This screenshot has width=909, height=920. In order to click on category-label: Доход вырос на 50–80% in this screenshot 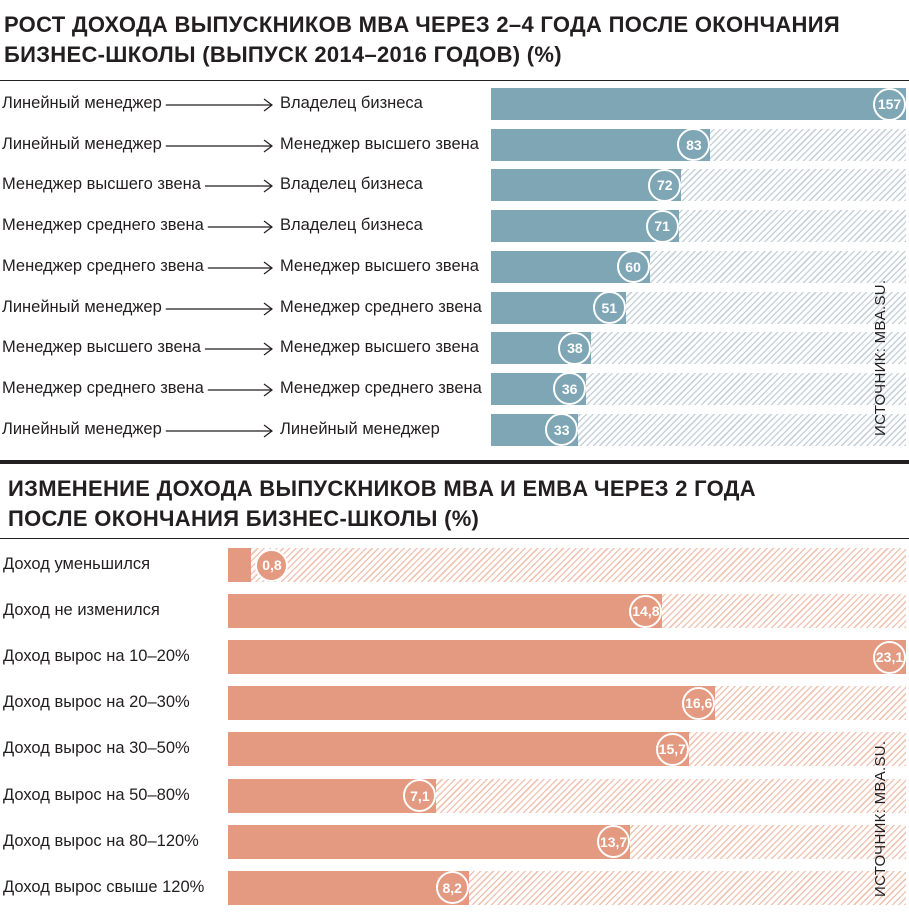, I will do `click(96, 794)`.